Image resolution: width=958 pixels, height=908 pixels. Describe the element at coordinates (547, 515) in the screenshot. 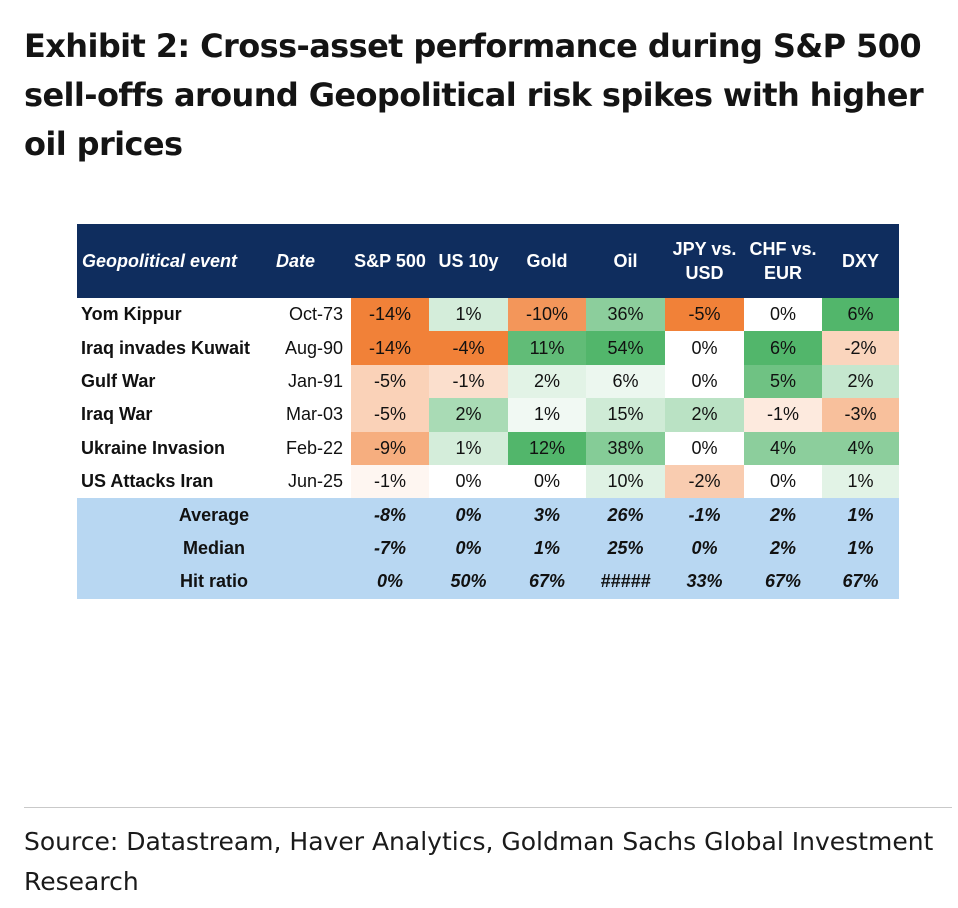

I see `summary-cell-gold: 3%` at that location.